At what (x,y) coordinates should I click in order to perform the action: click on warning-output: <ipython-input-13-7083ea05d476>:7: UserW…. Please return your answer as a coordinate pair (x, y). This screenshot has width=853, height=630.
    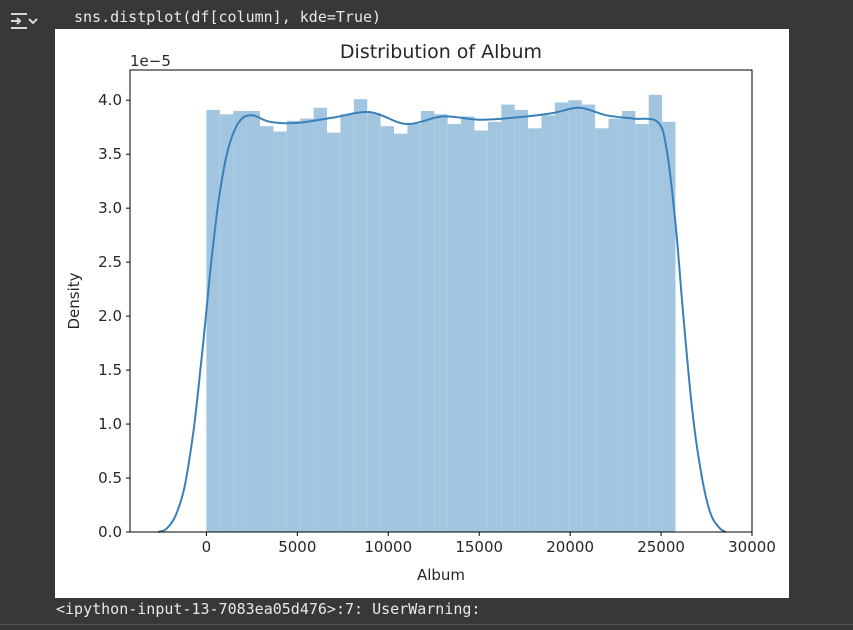
    Looking at the image, I should click on (268, 609).